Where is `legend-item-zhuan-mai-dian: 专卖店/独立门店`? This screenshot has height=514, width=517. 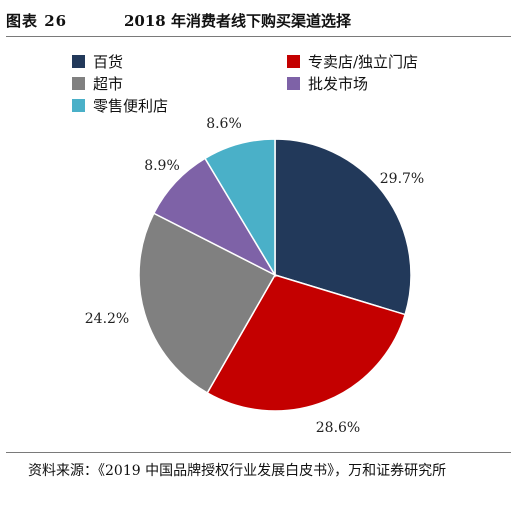 legend-item-zhuan-mai-dian: 专卖店/独立门店 is located at coordinates (353, 61).